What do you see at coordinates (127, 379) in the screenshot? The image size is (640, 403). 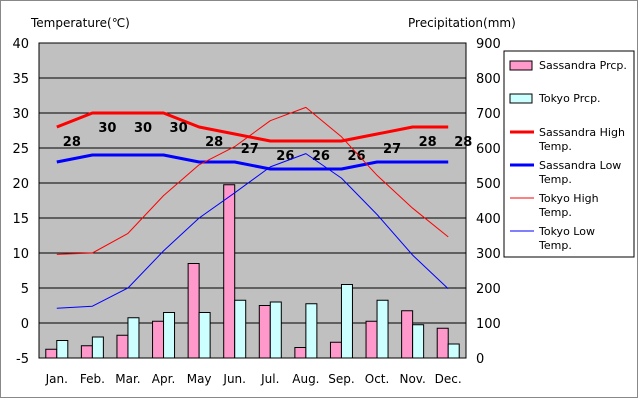 I see `x-tick-label: Mar.` at bounding box center [127, 379].